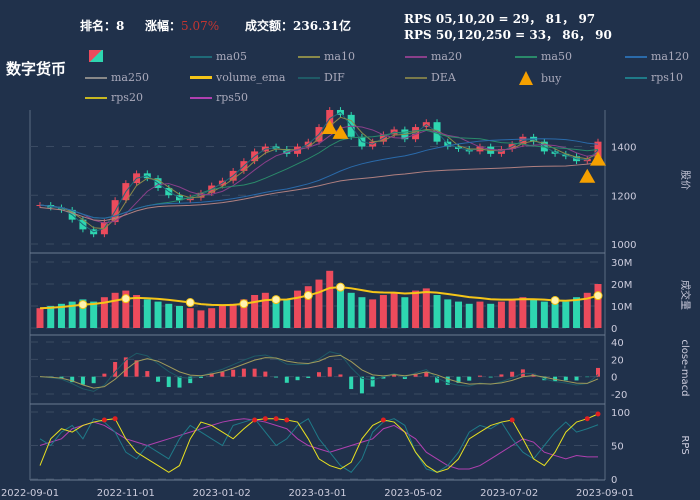 This screenshot has width=700, height=500. I want to click on legend-item-candle, so click(98, 56).